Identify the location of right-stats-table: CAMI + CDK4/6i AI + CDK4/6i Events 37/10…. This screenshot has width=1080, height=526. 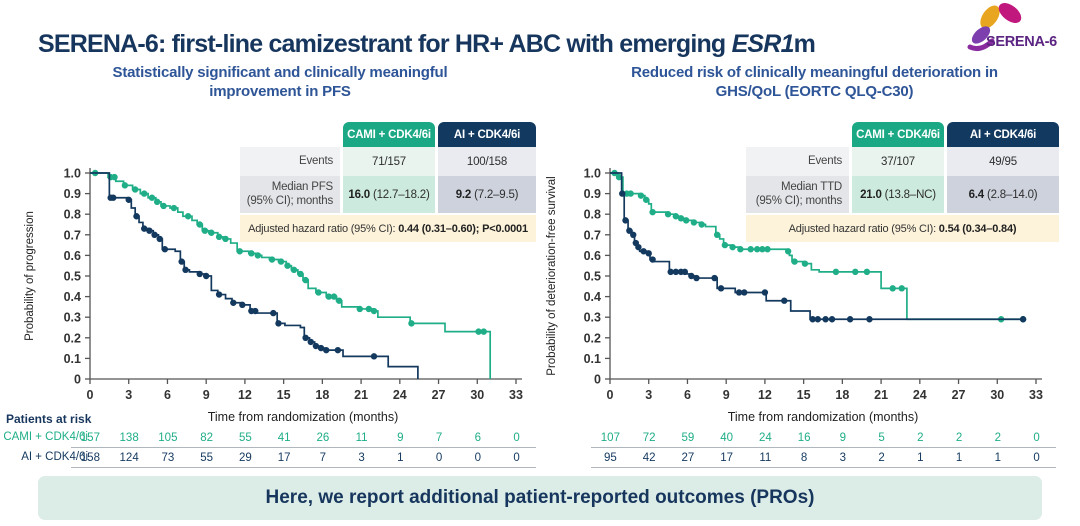
(902, 182).